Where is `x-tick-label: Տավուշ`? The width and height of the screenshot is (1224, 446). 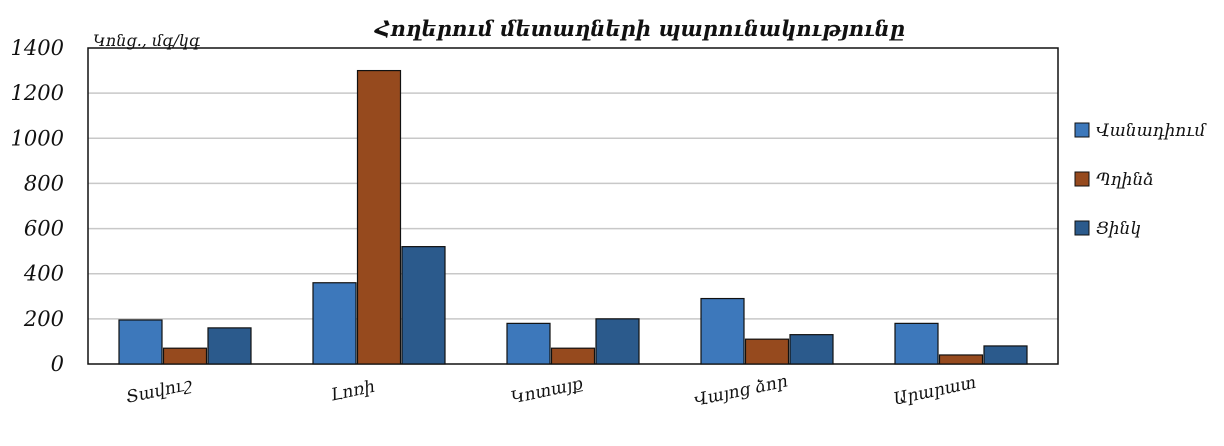 x-tick-label: Տավուշ is located at coordinates (159, 391).